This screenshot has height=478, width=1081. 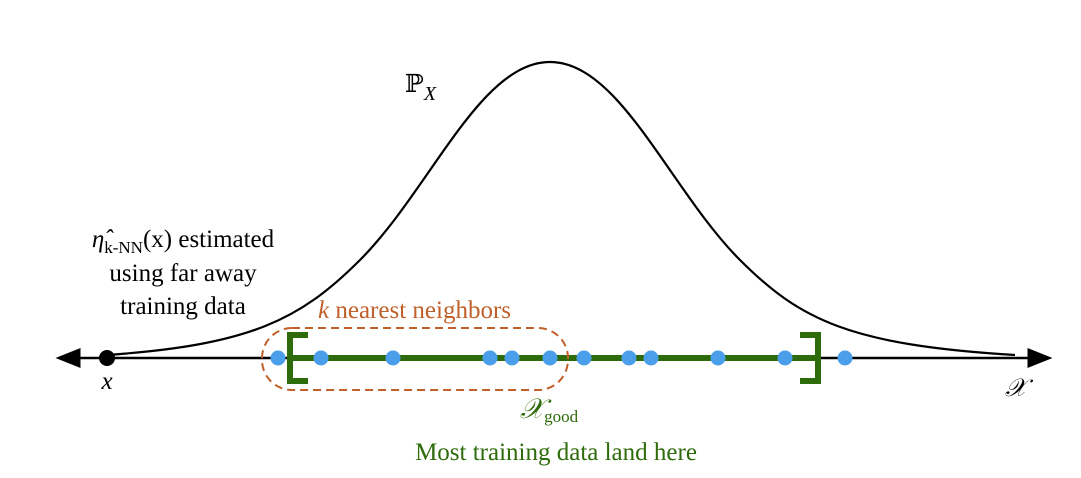 I want to click on estimate-line2: using far away, so click(x=183, y=273).